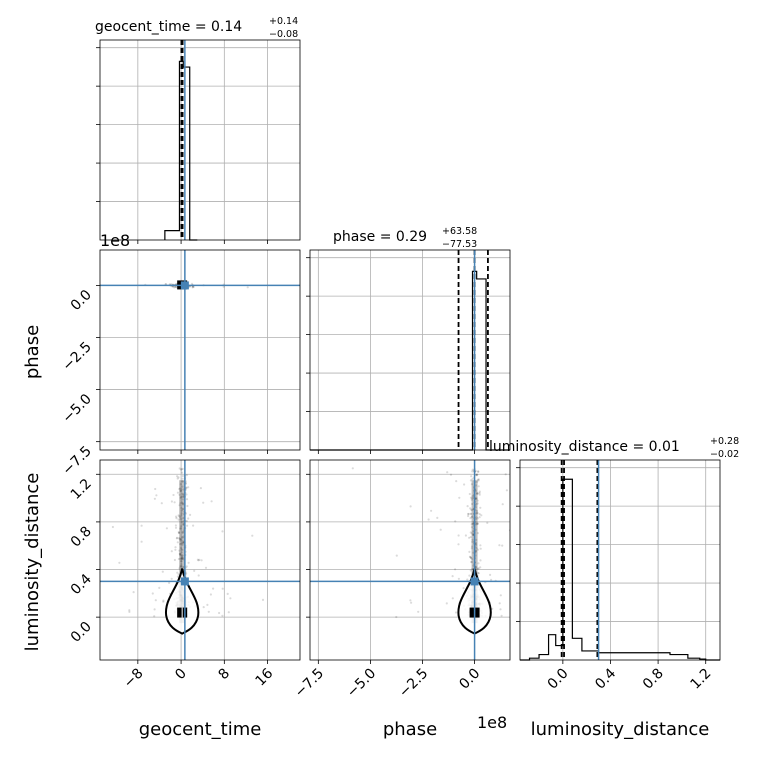  Describe the element at coordinates (184, 581) in the screenshot. I see `truth-marker` at that location.